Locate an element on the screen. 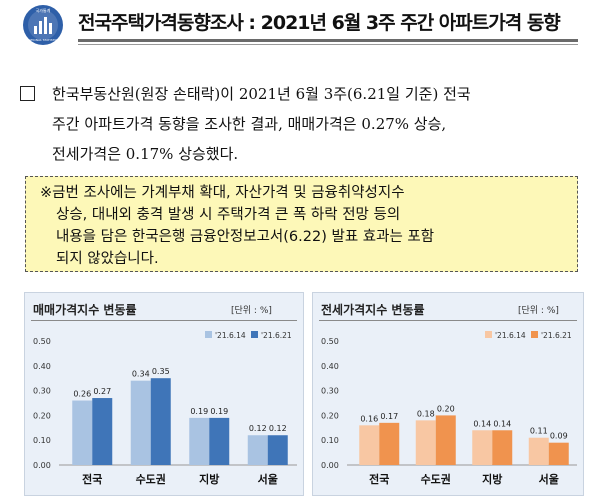  logo-text-top: 국가통계 is located at coordinates (43, 10).